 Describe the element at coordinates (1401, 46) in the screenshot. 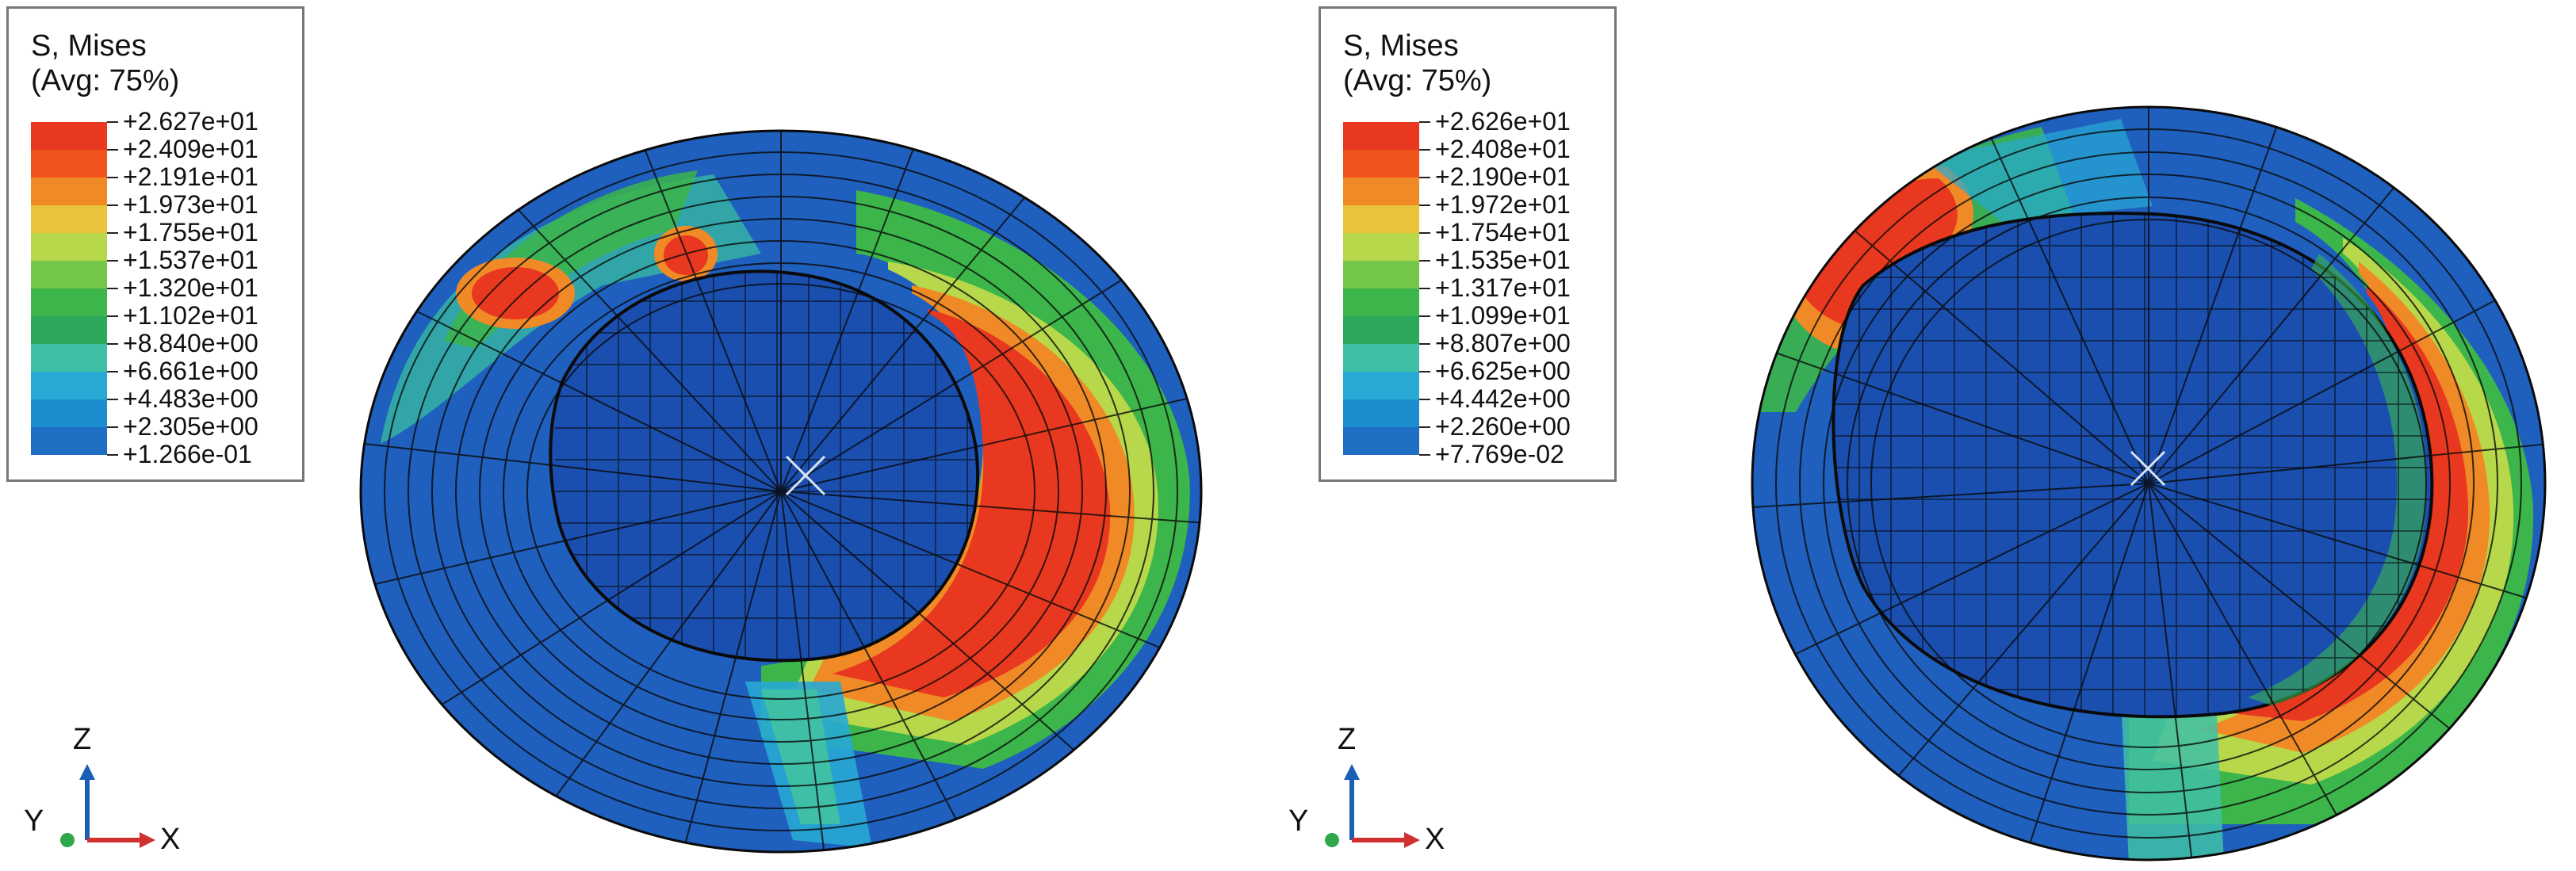

I see `legend-title: S, Mises` at that location.